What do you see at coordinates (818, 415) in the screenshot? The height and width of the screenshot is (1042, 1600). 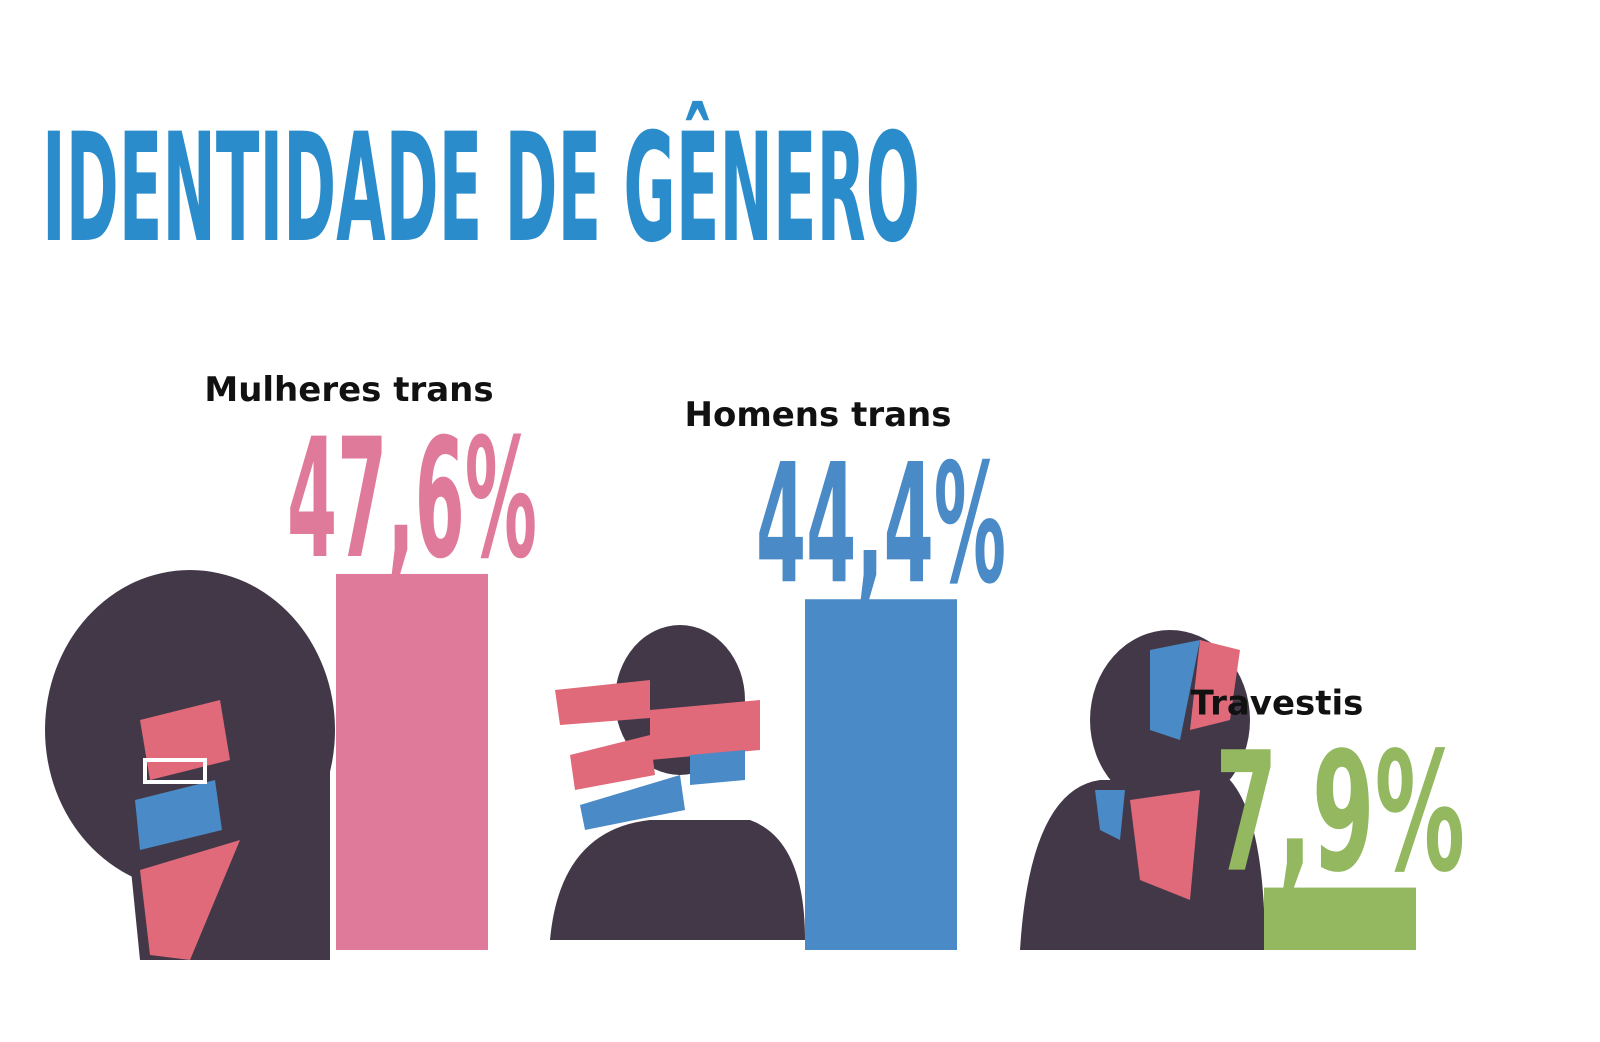 I see `category-label: Homens trans` at bounding box center [818, 415].